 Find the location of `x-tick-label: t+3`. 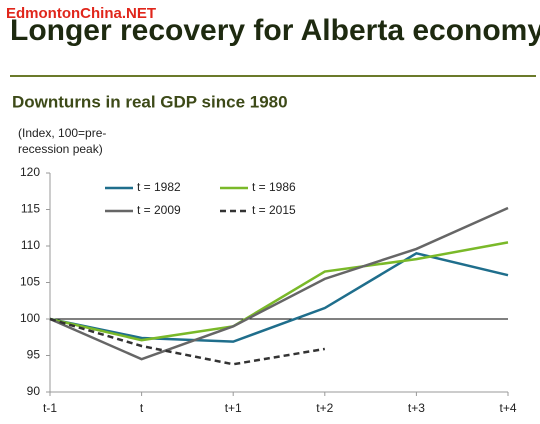

x-tick-label: t+3 is located at coordinates (416, 408).